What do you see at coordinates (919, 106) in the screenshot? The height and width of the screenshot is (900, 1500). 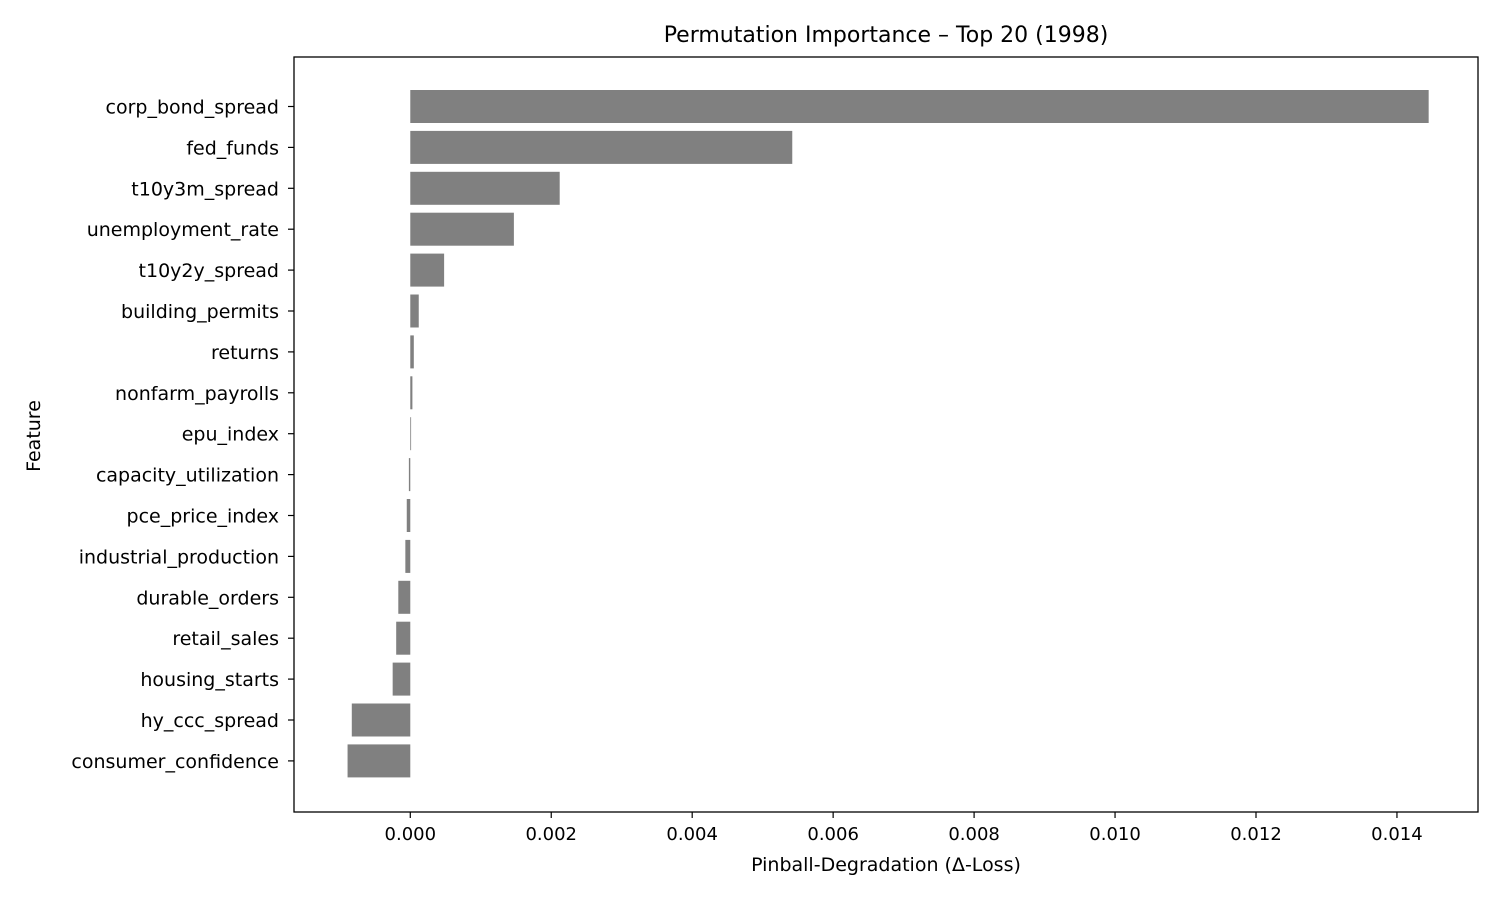 I see `bar-corp-bond-spread` at bounding box center [919, 106].